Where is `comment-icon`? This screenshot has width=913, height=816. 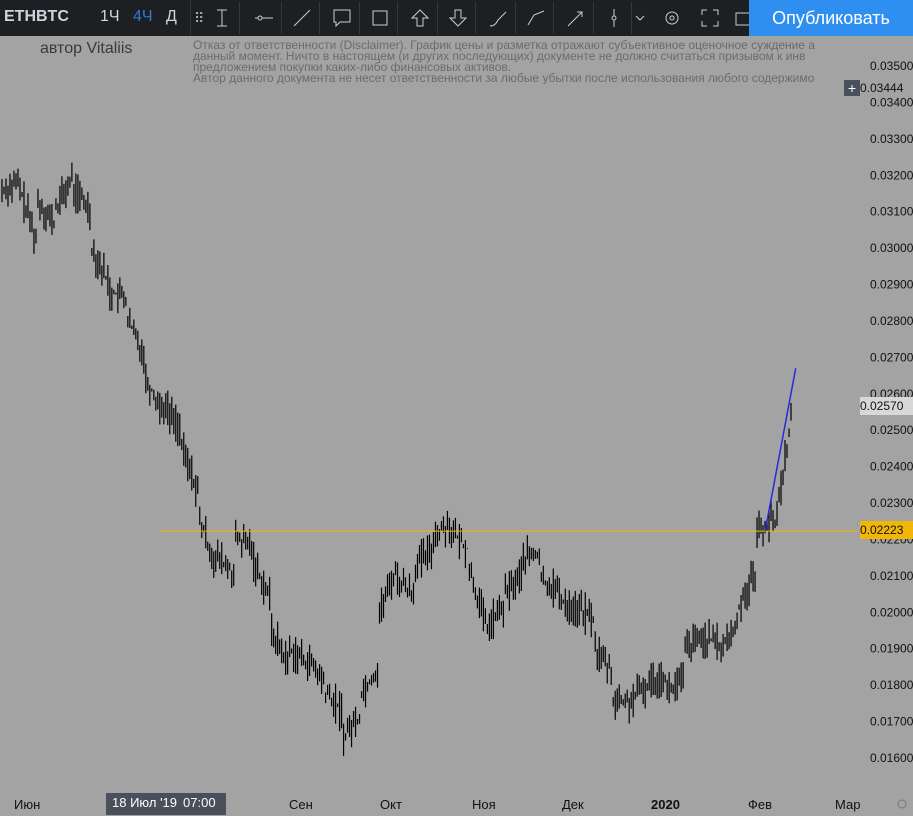 comment-icon is located at coordinates (342, 18).